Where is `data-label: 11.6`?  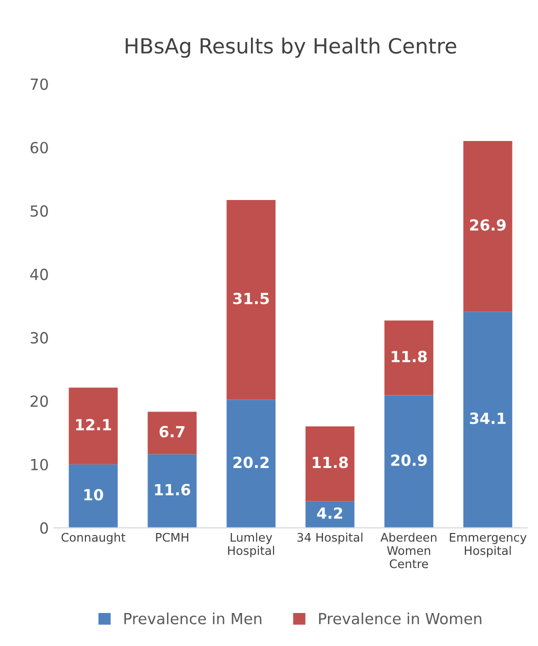
data-label: 11.6 is located at coordinates (172, 490).